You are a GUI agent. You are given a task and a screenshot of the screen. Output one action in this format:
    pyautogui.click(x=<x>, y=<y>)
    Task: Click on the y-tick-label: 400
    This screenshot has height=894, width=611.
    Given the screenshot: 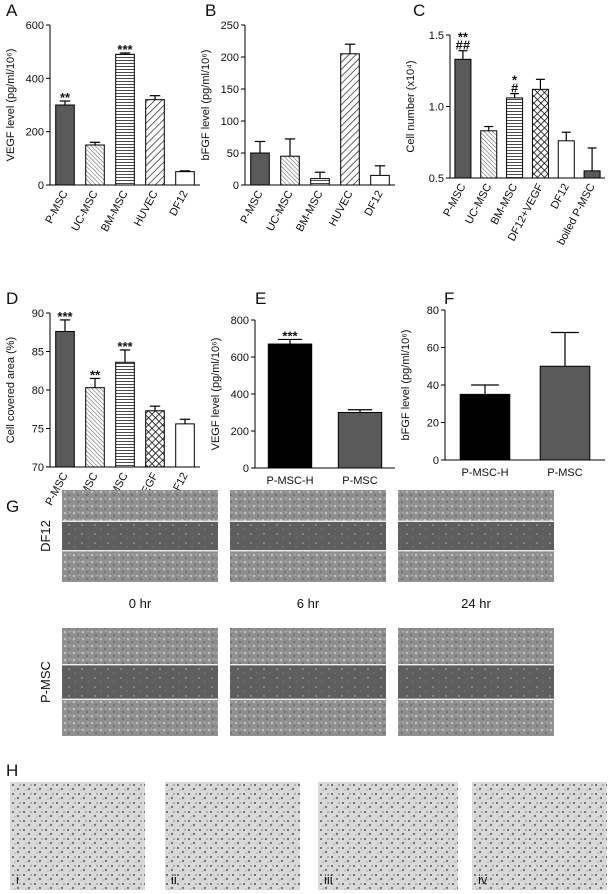 What is the action you would take?
    pyautogui.click(x=240, y=395)
    